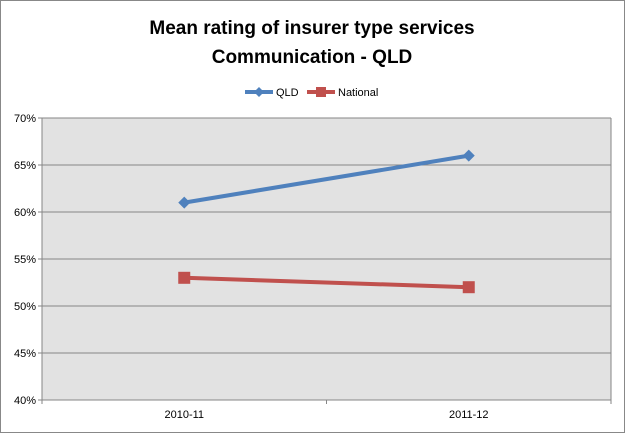 This screenshot has height=433, width=625. What do you see at coordinates (25, 354) in the screenshot?
I see `y-tick-label-1: 45%` at bounding box center [25, 354].